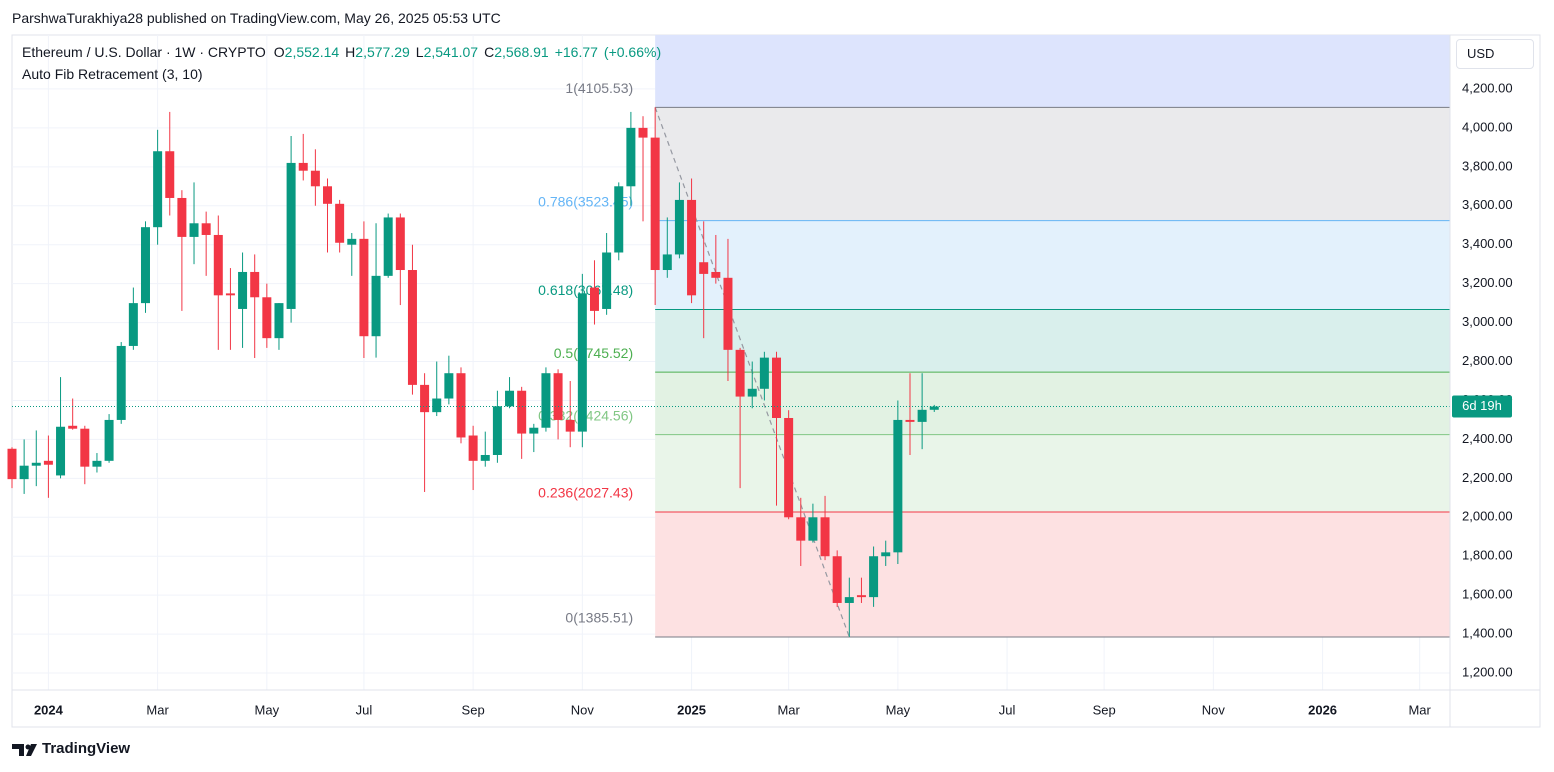 Image resolution: width=1554 pixels, height=772 pixels. Describe the element at coordinates (451, 52) in the screenshot. I see `ohlc-value: 2,541.07` at that location.